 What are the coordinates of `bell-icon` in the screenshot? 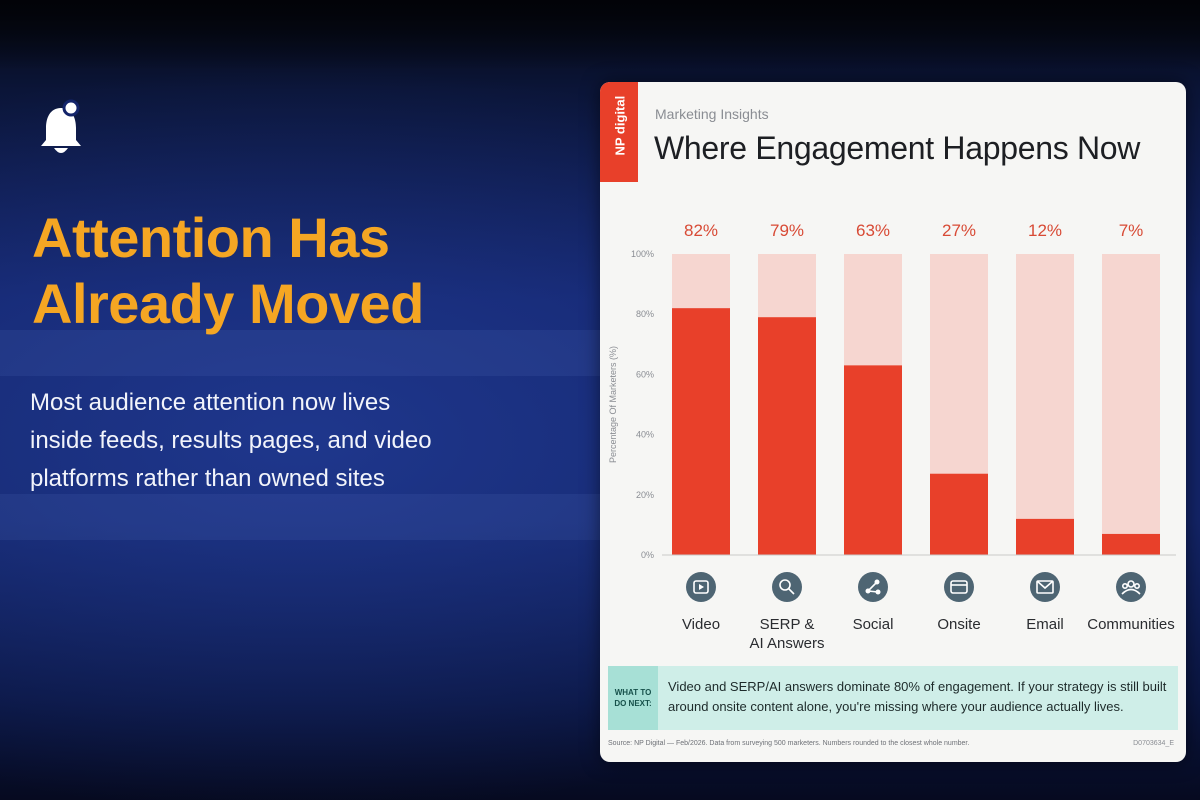 It's located at (61, 126).